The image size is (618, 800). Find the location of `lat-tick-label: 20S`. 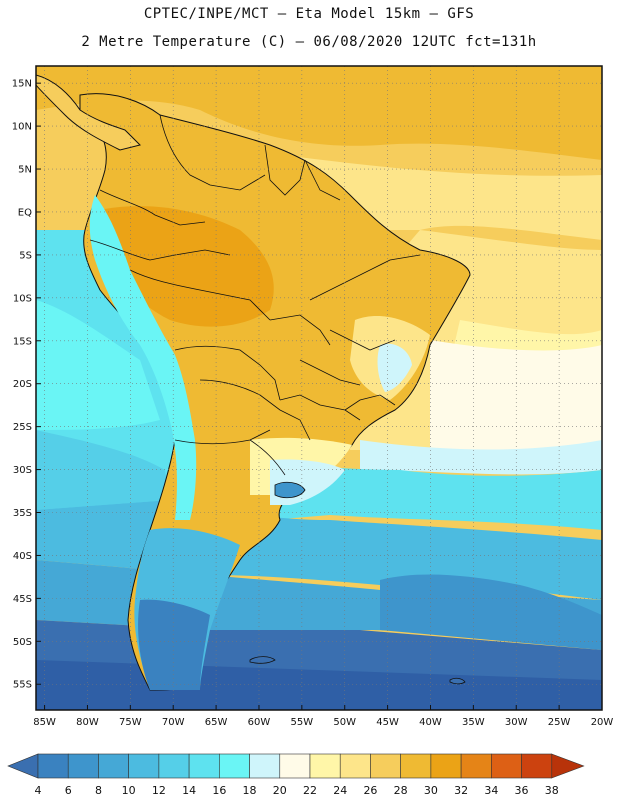

lat-tick-label: 20S is located at coordinates (22, 384).